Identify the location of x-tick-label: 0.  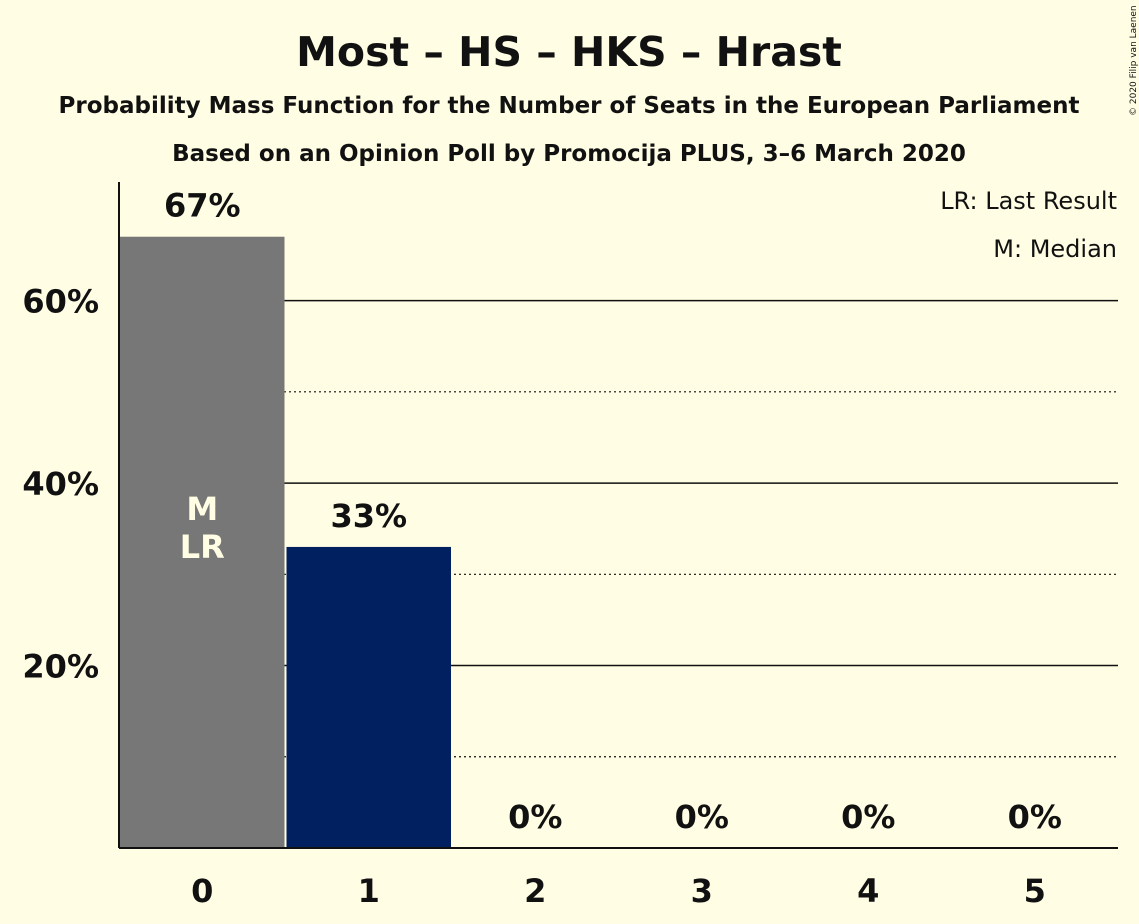
(202, 891).